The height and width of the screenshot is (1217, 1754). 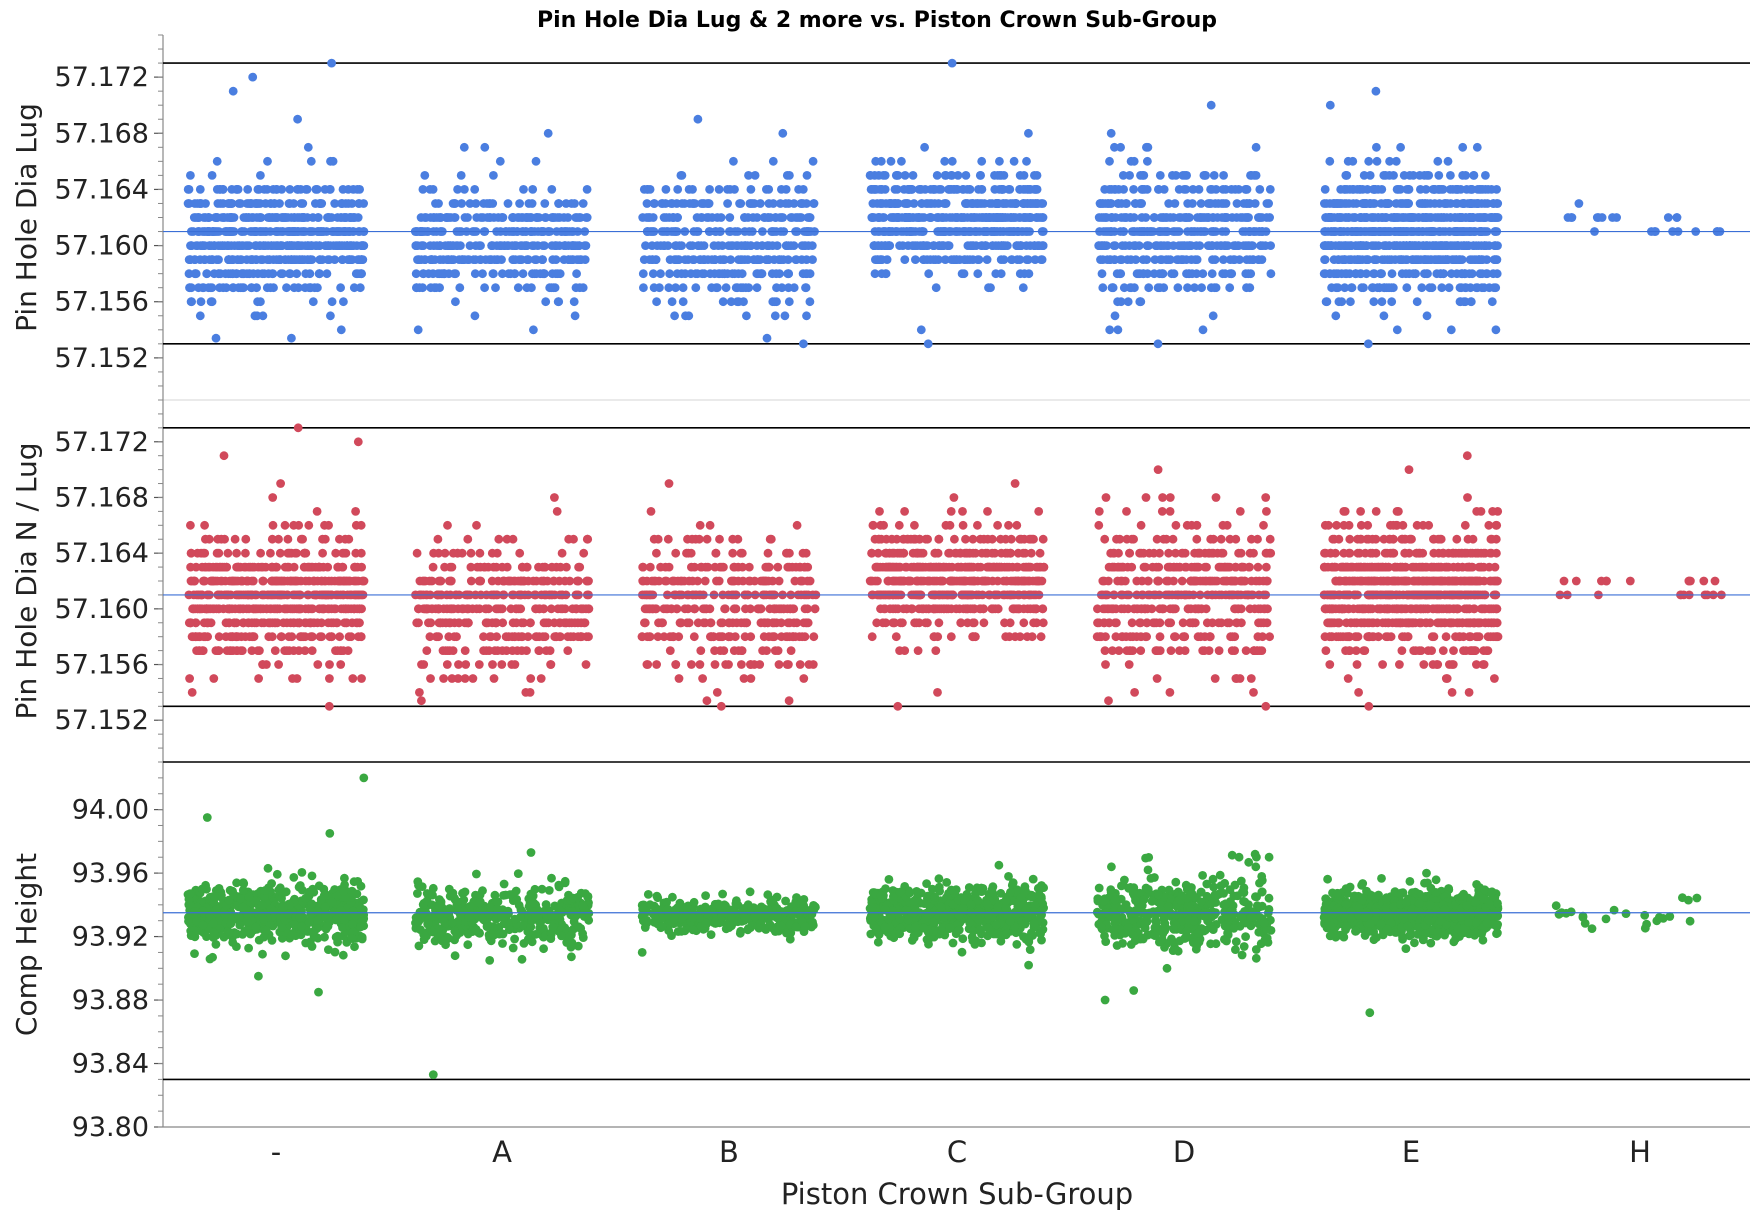 I want to click on y-tick-label: 57.152, so click(x=102, y=720).